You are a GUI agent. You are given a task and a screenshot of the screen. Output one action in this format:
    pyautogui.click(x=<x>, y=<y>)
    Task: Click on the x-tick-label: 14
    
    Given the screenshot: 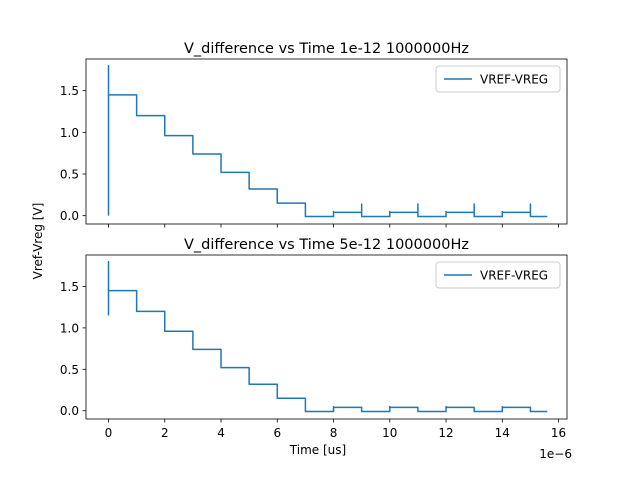 What is the action you would take?
    pyautogui.click(x=502, y=433)
    